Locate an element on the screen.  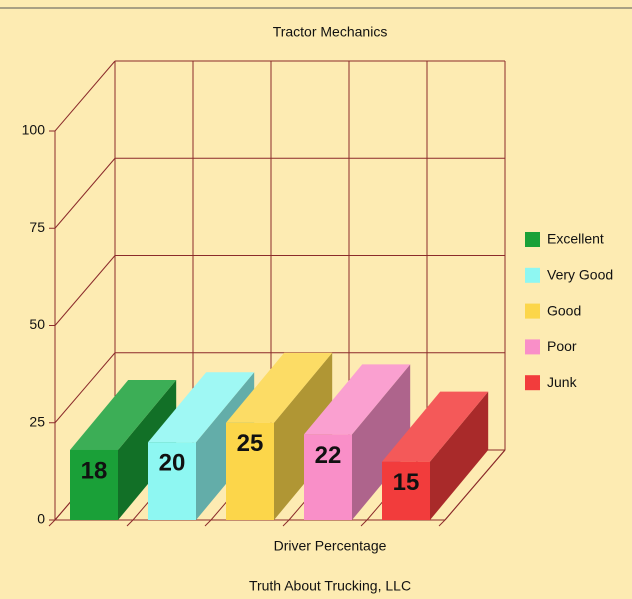
chart-title: Tractor Mechanics is located at coordinates (330, 32).